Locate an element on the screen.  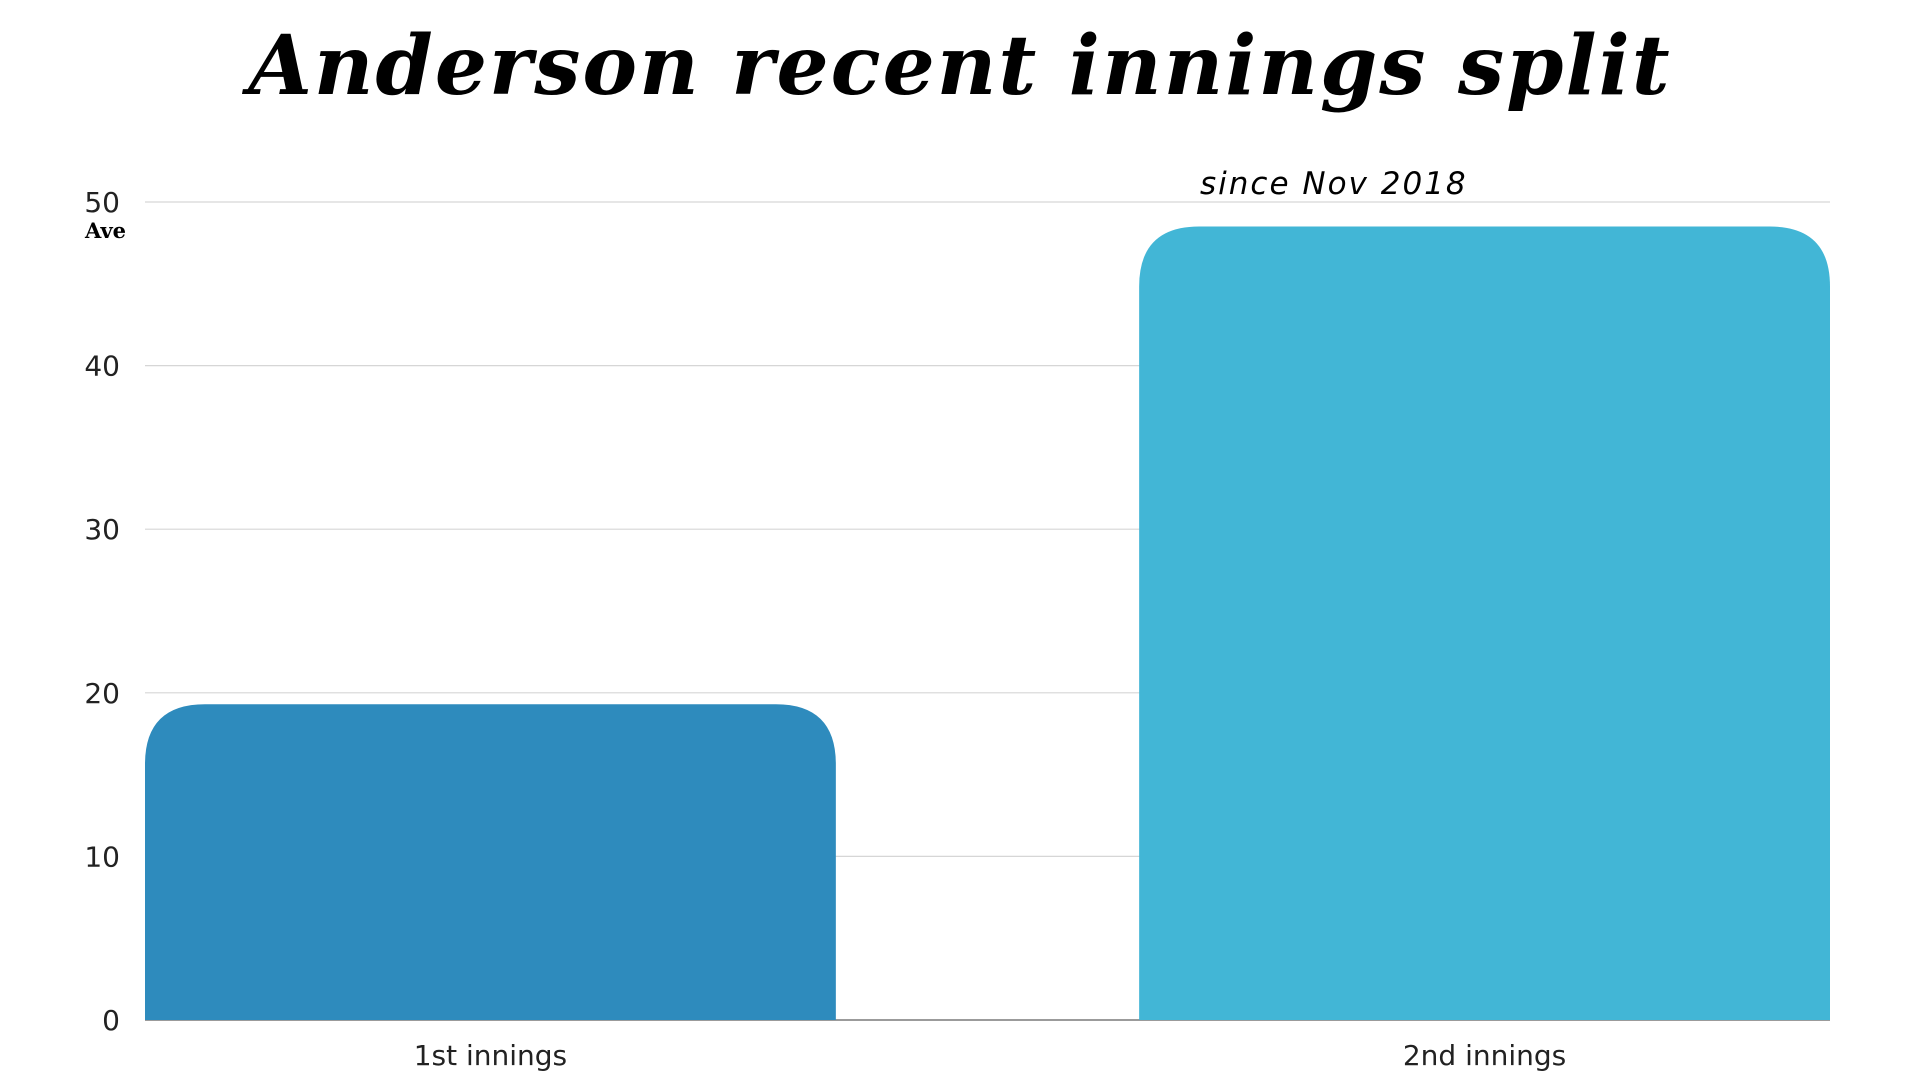
chart-subtitle: since Nov 2018 is located at coordinates (1334, 184).